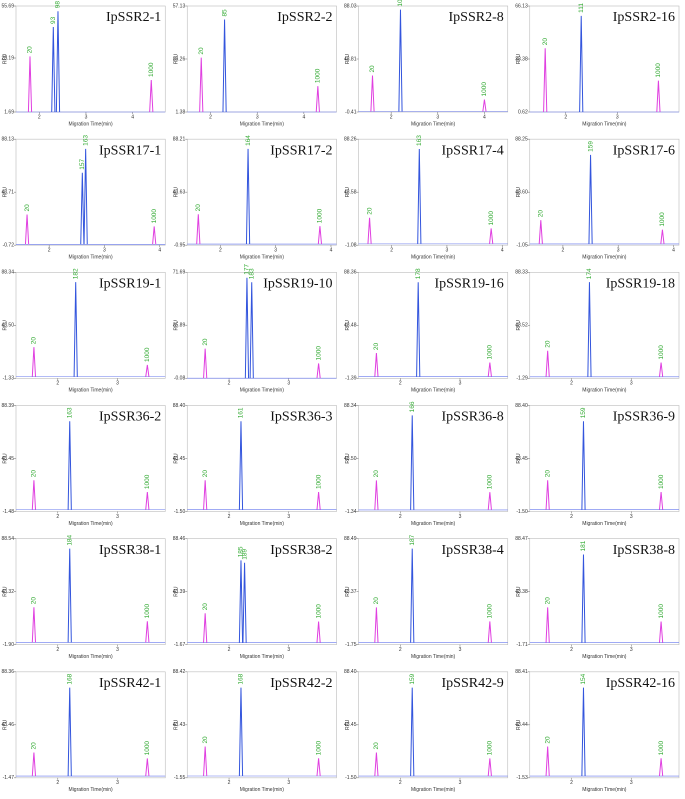 This screenshot has height=799, width=685. I want to click on chart-title: IpSSR38-2, so click(301, 550).